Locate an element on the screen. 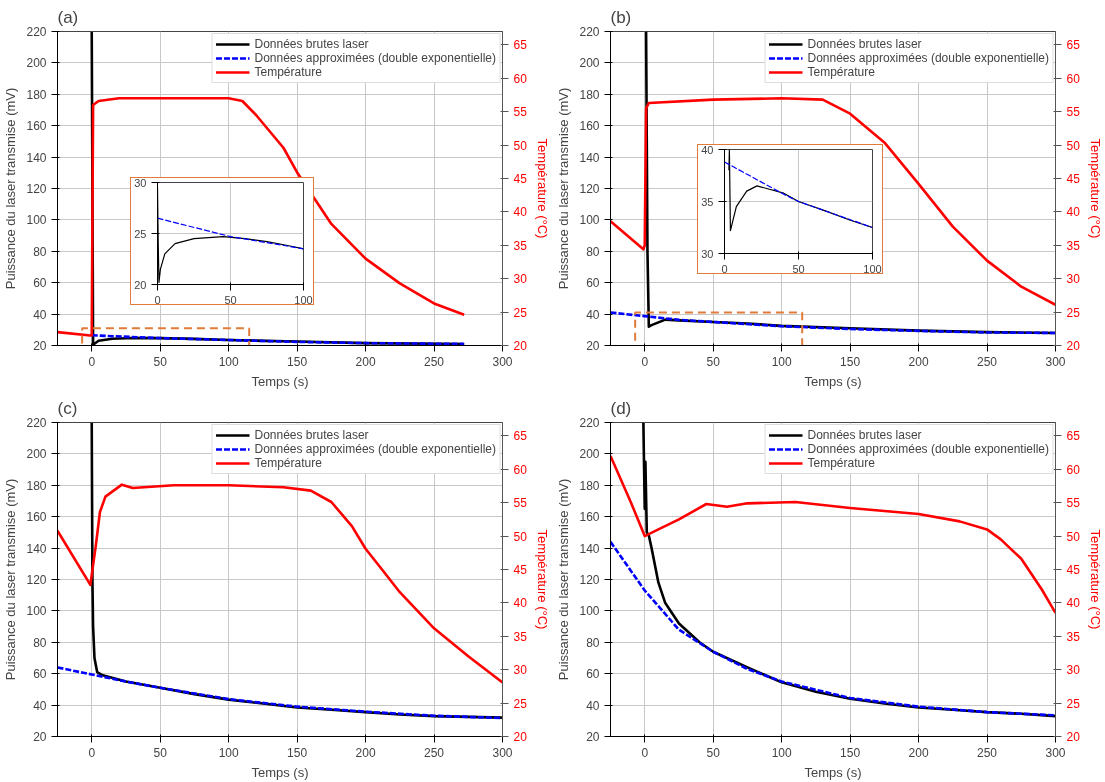 This screenshot has height=782, width=1105. y-tick-label: 40 is located at coordinates (40, 705).